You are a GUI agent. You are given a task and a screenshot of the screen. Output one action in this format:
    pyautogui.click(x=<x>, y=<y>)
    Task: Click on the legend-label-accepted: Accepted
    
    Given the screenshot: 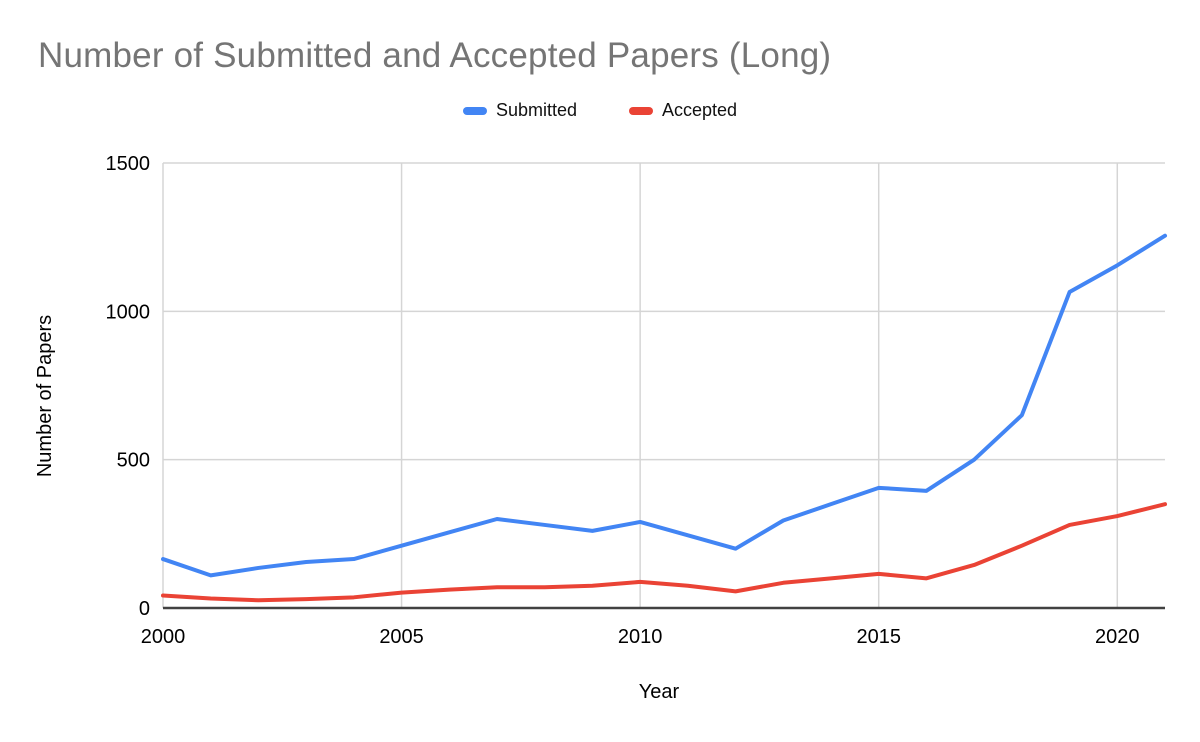 What is the action you would take?
    pyautogui.click(x=699, y=110)
    